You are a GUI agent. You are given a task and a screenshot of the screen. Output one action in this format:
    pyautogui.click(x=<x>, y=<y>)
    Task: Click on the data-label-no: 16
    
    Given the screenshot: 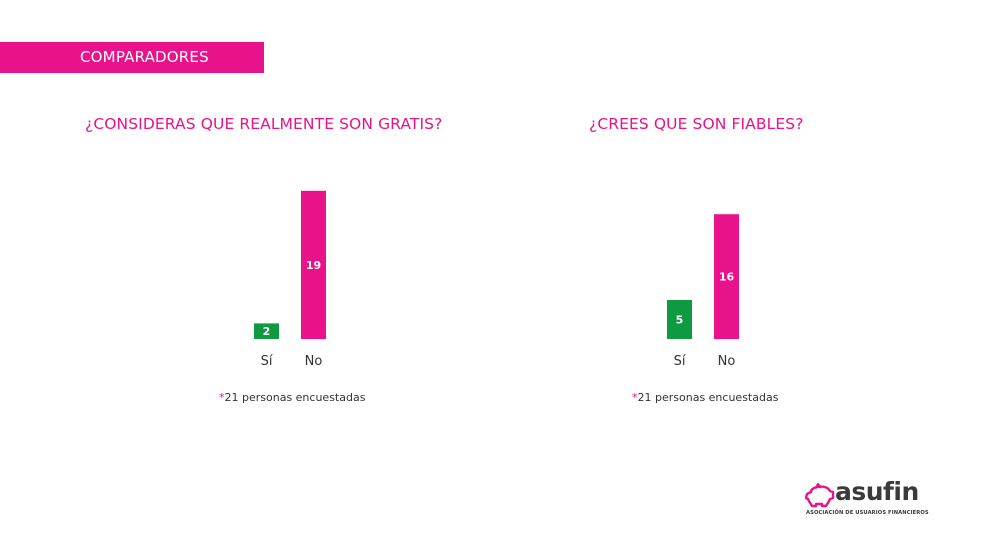 What is the action you would take?
    pyautogui.click(x=727, y=277)
    